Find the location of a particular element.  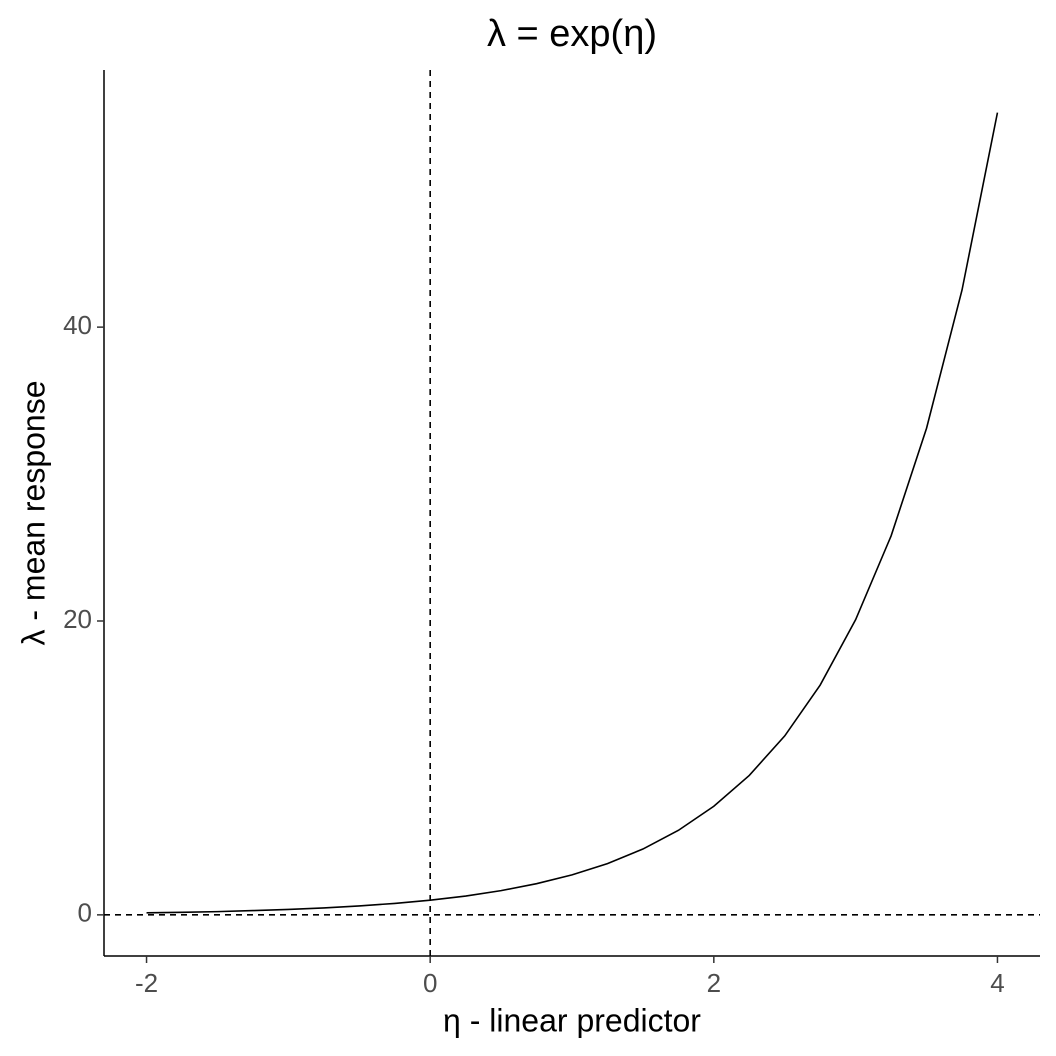

x-tick-label: -2 is located at coordinates (146, 983).